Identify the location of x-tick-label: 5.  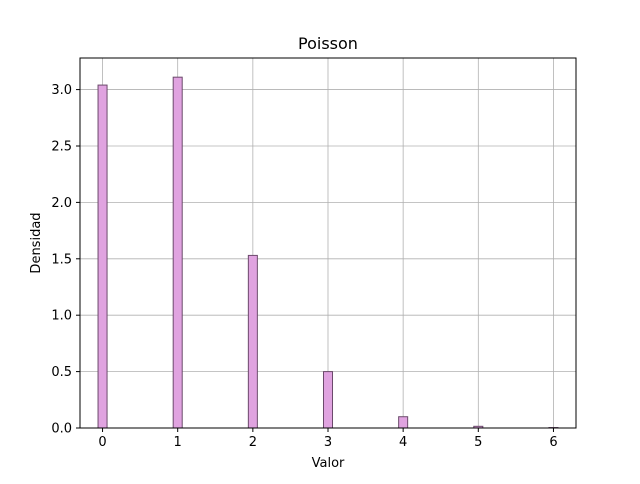
(478, 442).